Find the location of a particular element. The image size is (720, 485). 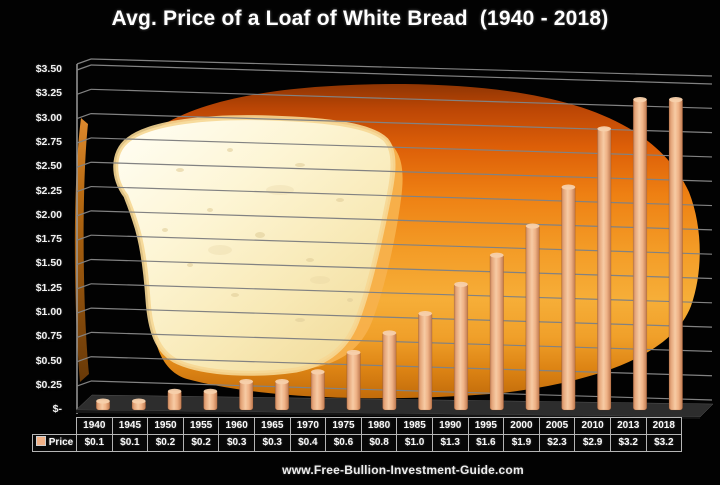

price-series-swatch-icon is located at coordinates (40, 441).